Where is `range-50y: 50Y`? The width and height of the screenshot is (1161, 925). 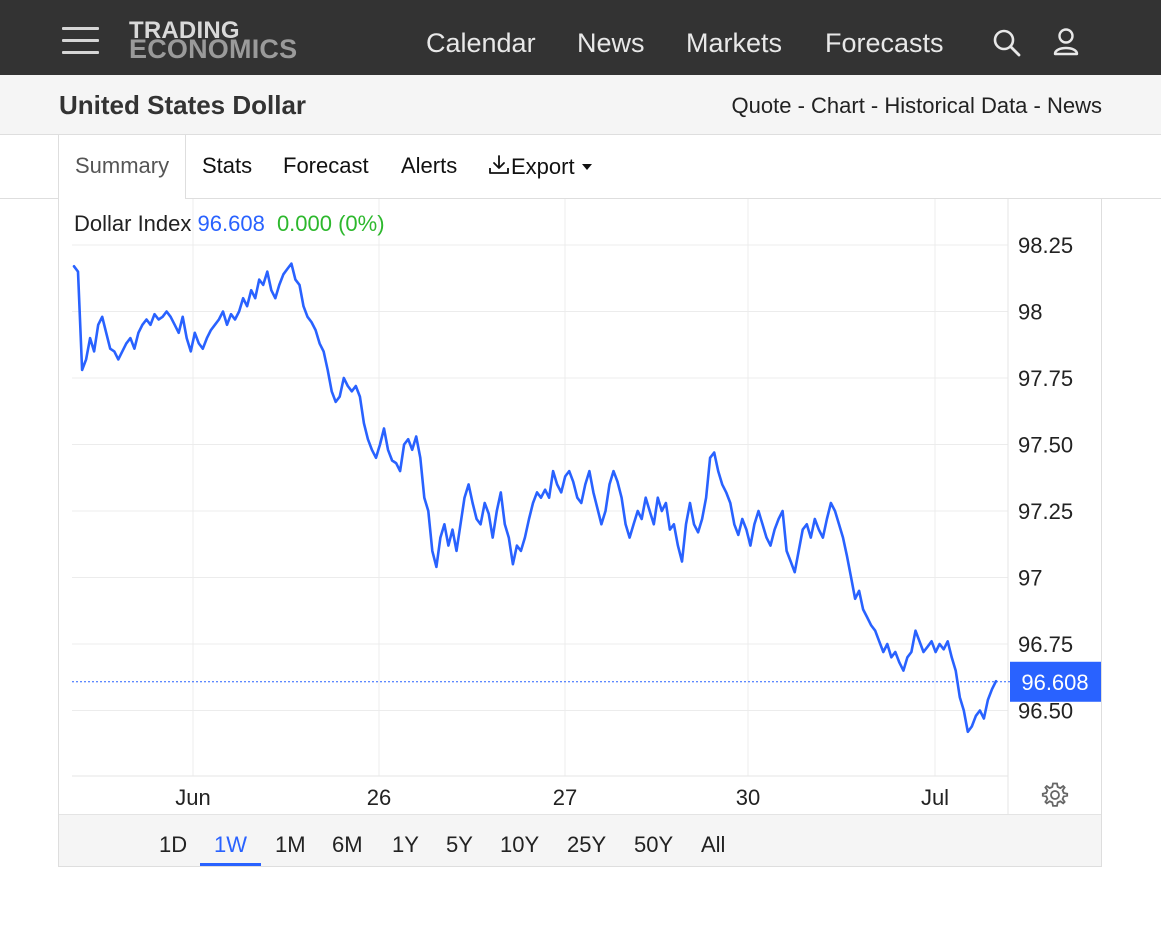
range-50y: 50Y is located at coordinates (654, 844).